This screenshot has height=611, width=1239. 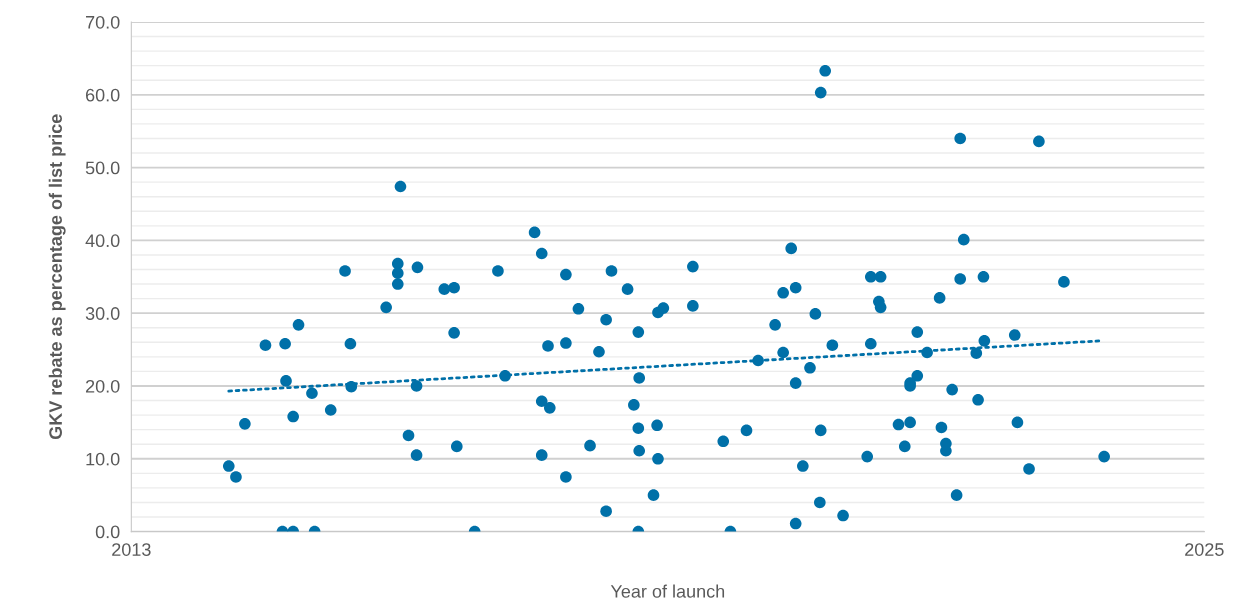 What do you see at coordinates (57, 277) in the screenshot?
I see `y-axis-title: GKV rebate as percentage of list price` at bounding box center [57, 277].